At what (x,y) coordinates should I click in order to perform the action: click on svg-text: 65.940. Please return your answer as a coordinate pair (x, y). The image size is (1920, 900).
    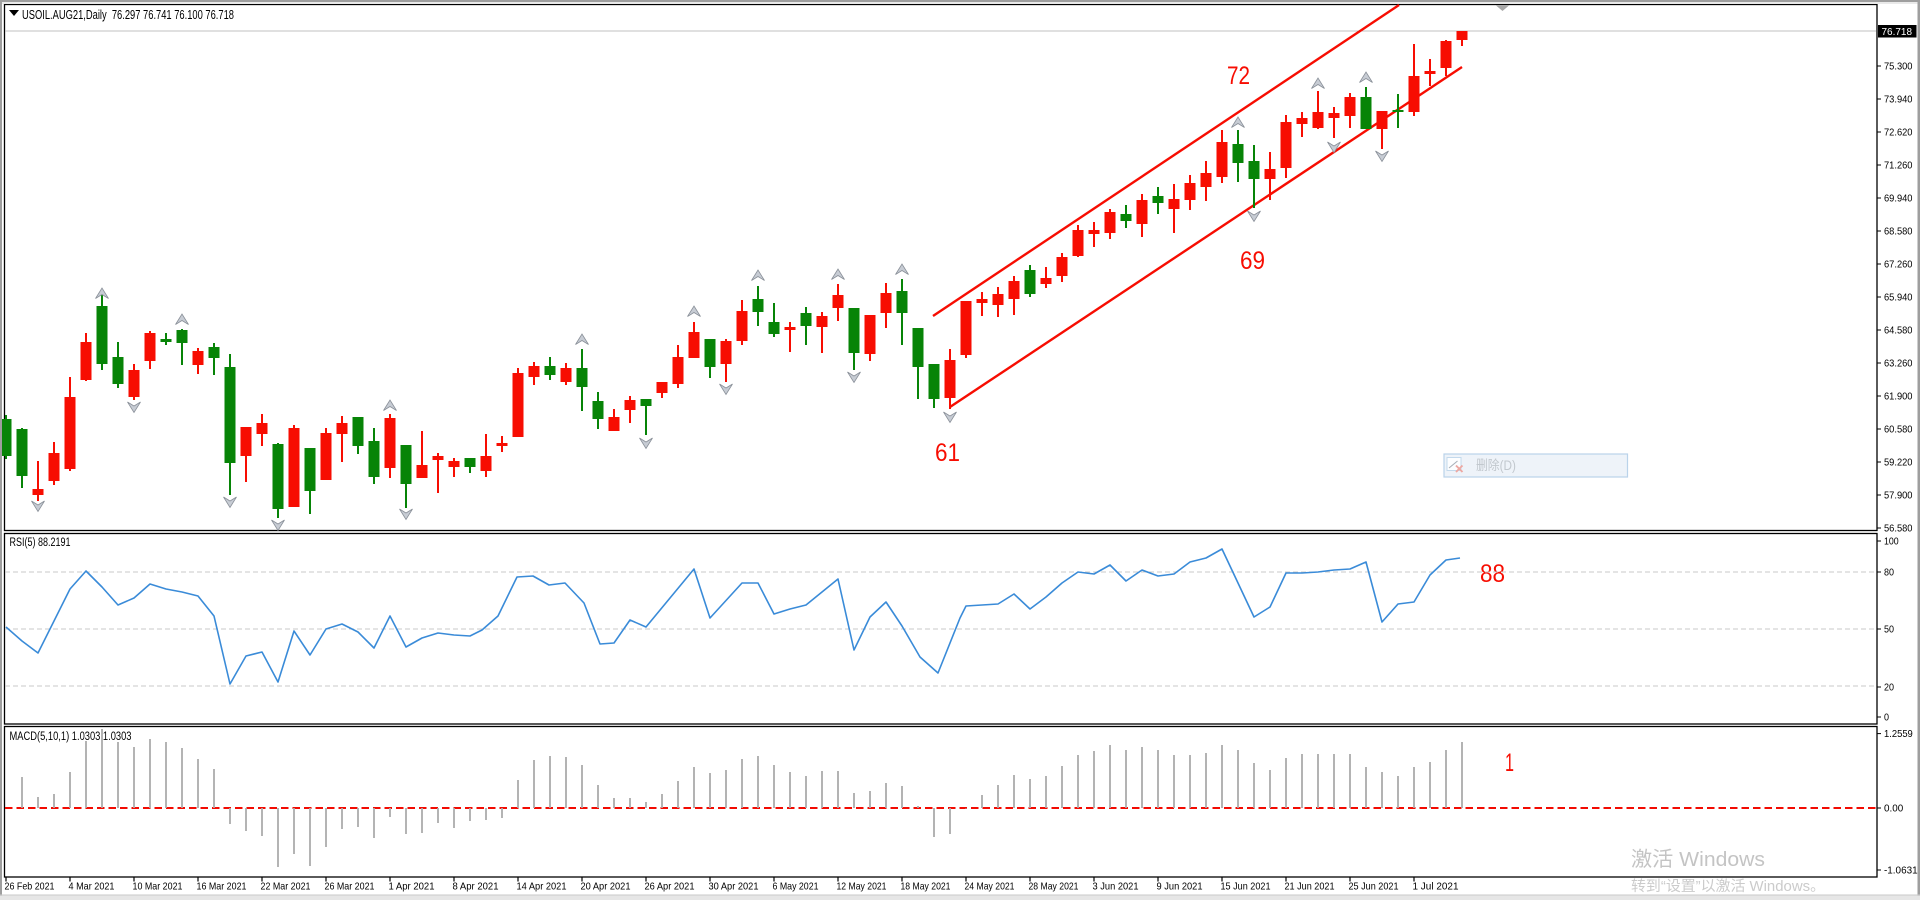
    Looking at the image, I should click on (1898, 298).